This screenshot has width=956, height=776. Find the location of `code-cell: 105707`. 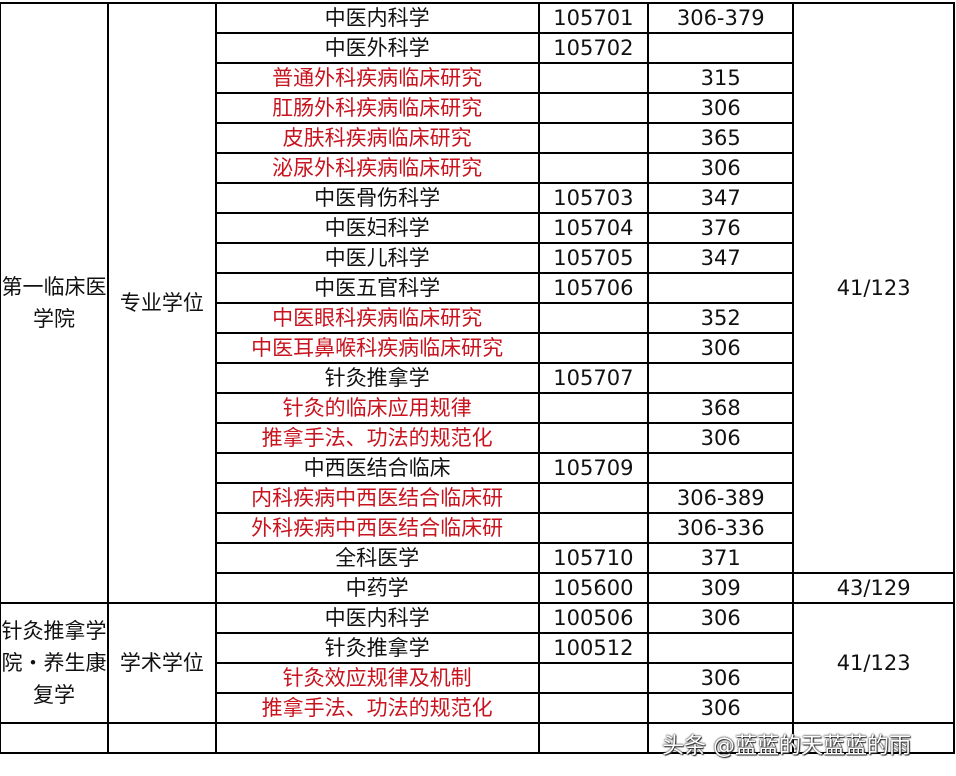

code-cell: 105707 is located at coordinates (593, 378).